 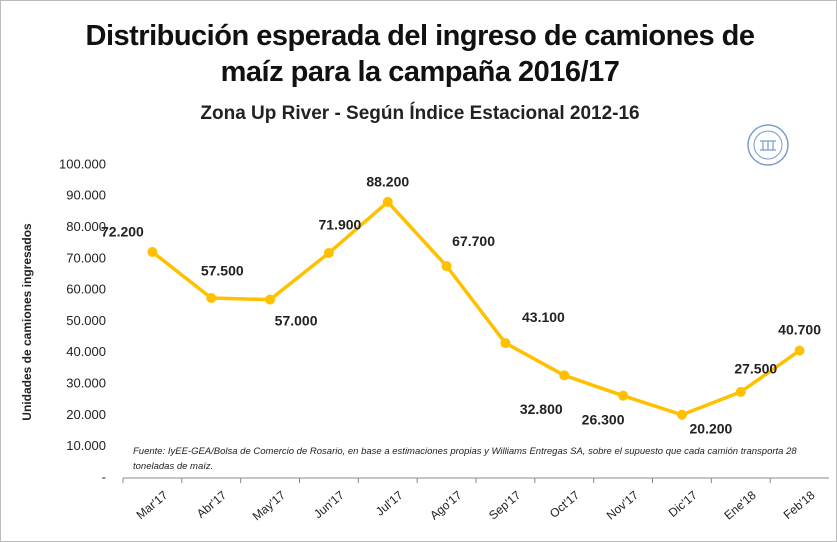 I want to click on y-tick-label: 40.000, so click(x=86, y=351).